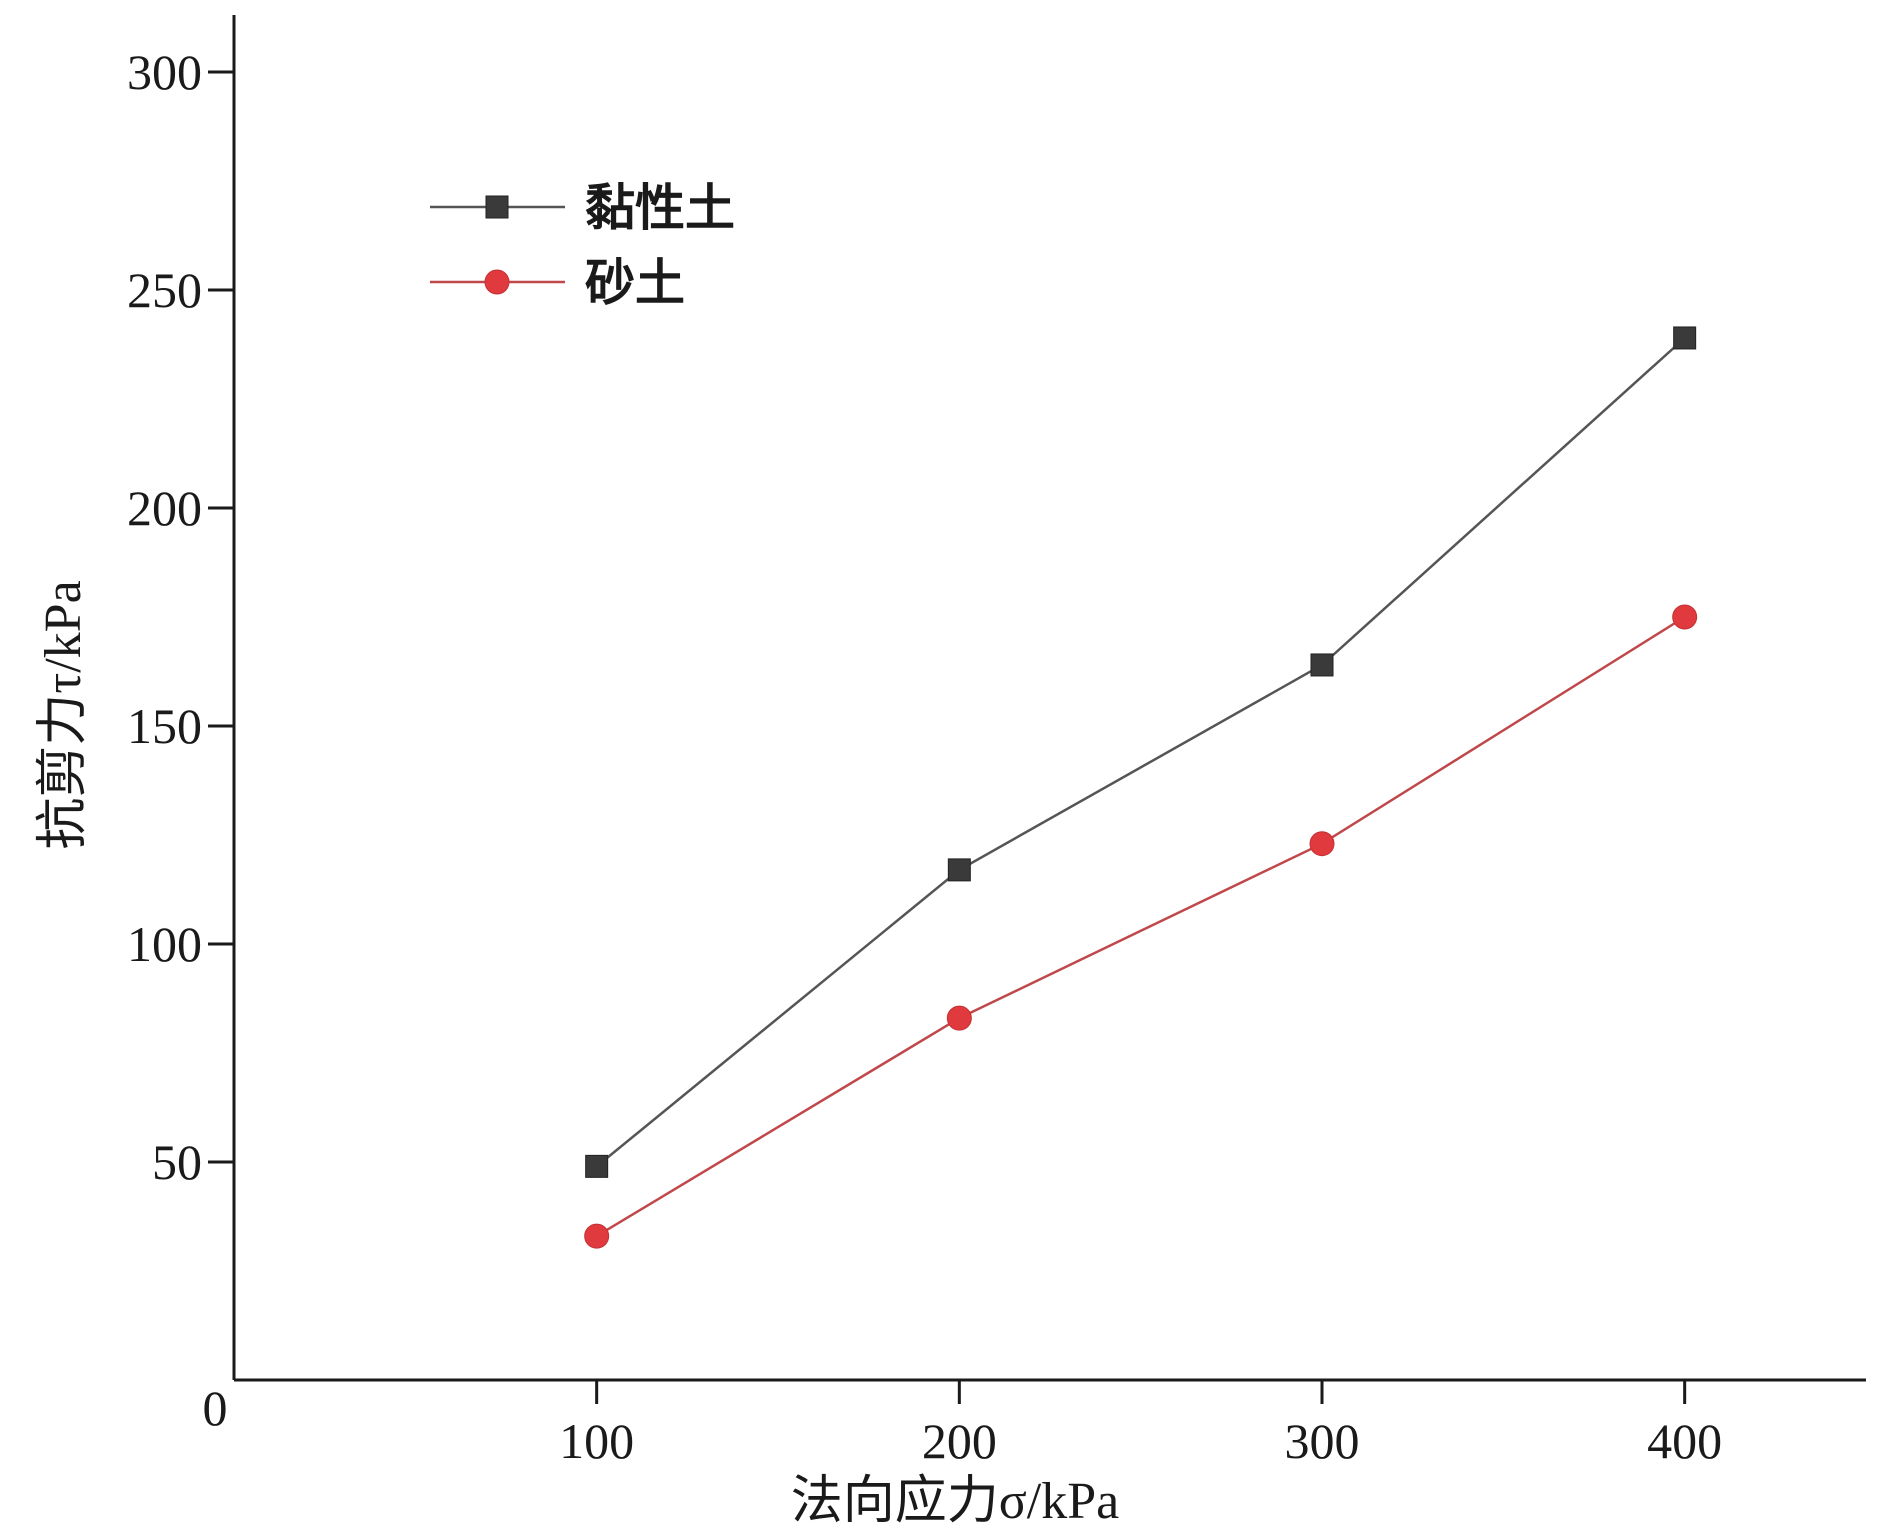 This screenshot has width=1890, height=1536. Describe the element at coordinates (596, 1441) in the screenshot. I see `x-tick-label: 100` at that location.